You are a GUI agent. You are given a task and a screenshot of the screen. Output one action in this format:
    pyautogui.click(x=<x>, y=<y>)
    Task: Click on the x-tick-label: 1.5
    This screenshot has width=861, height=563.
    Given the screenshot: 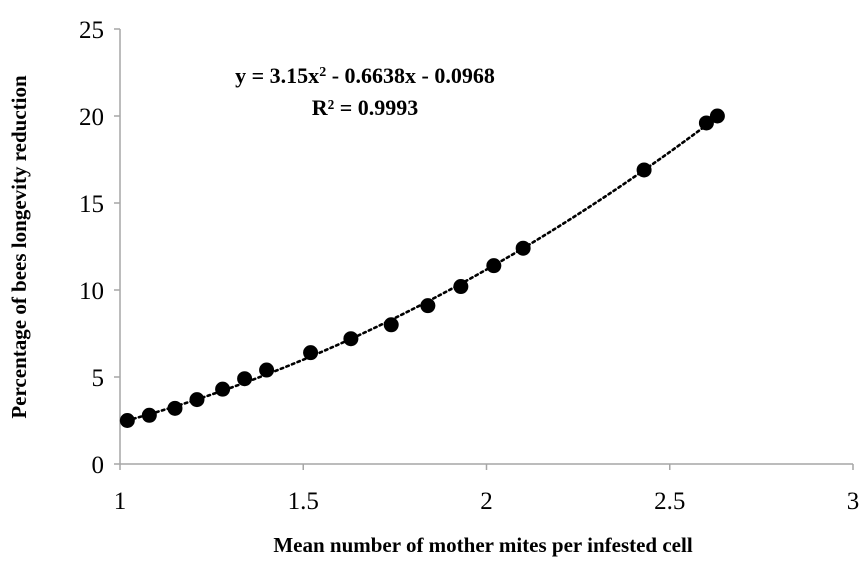 What is the action you would take?
    pyautogui.click(x=303, y=501)
    